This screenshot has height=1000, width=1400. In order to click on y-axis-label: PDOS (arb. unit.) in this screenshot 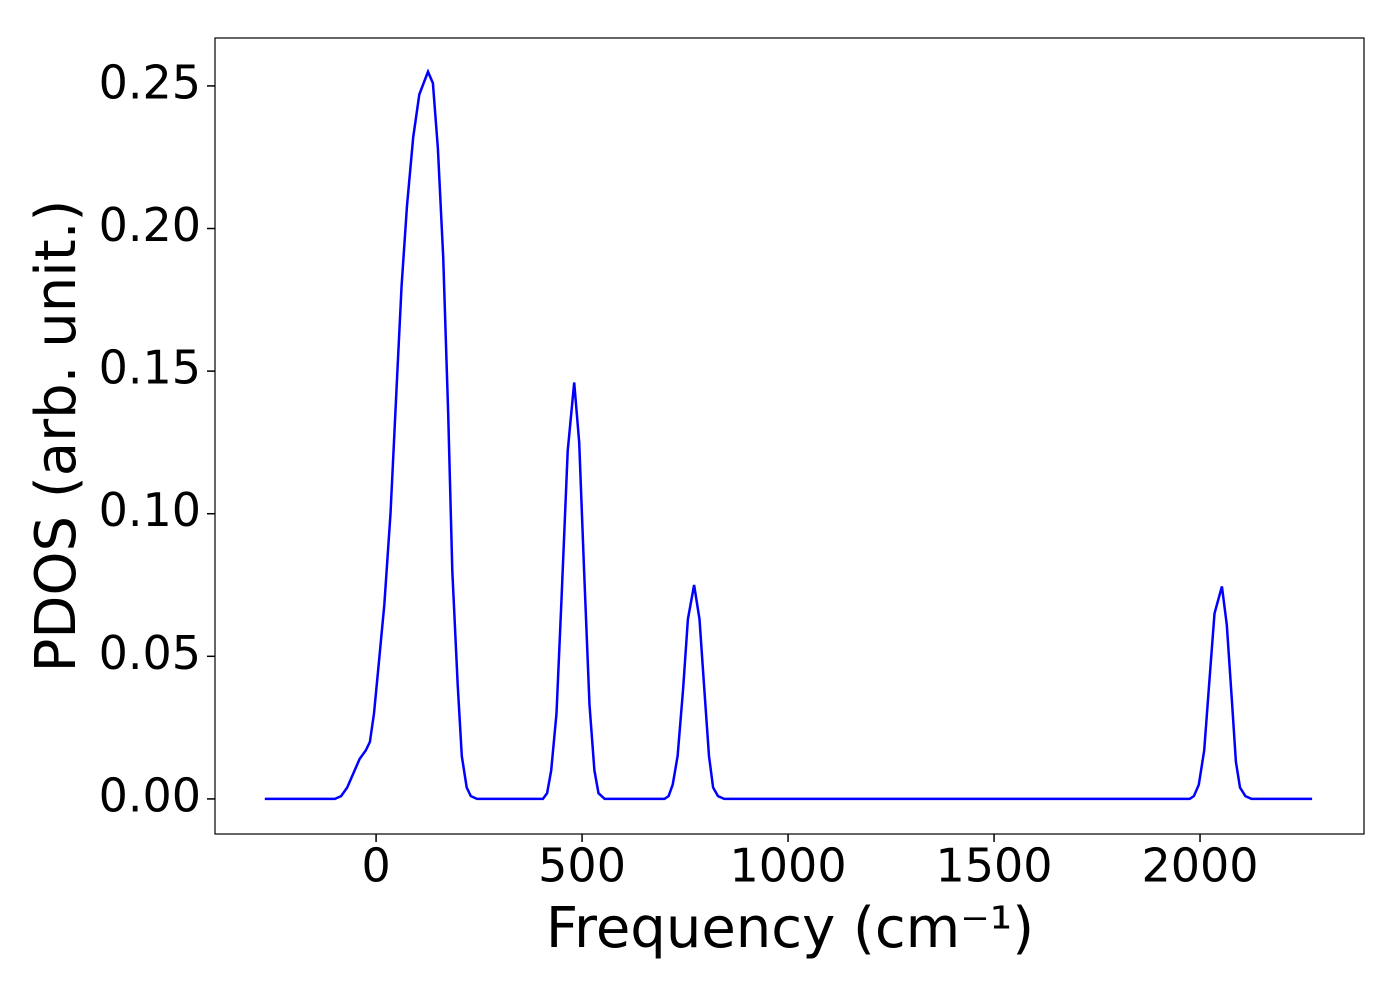, I will do `click(56, 436)`.